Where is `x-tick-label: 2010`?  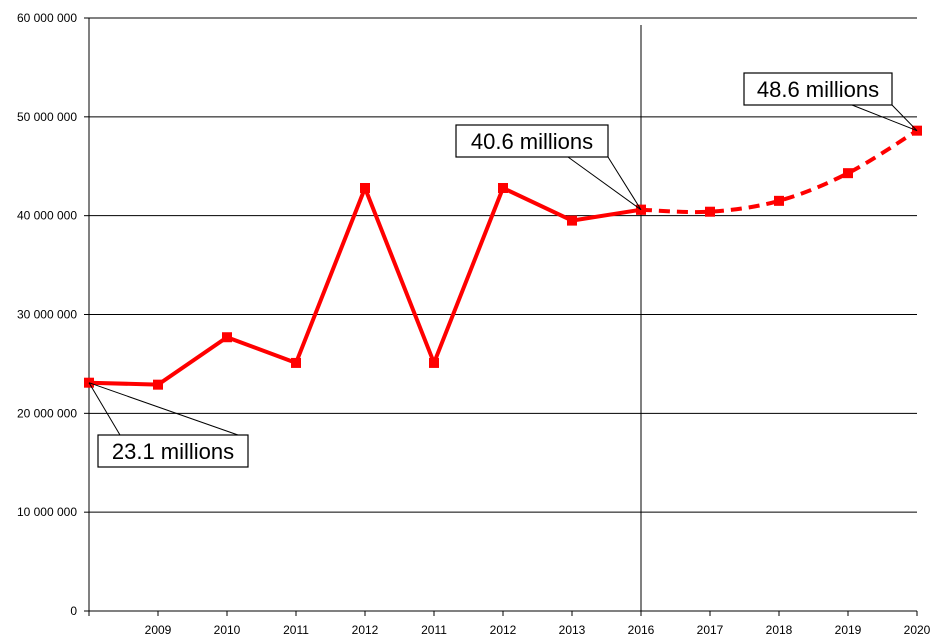 x-tick-label: 2010 is located at coordinates (227, 630).